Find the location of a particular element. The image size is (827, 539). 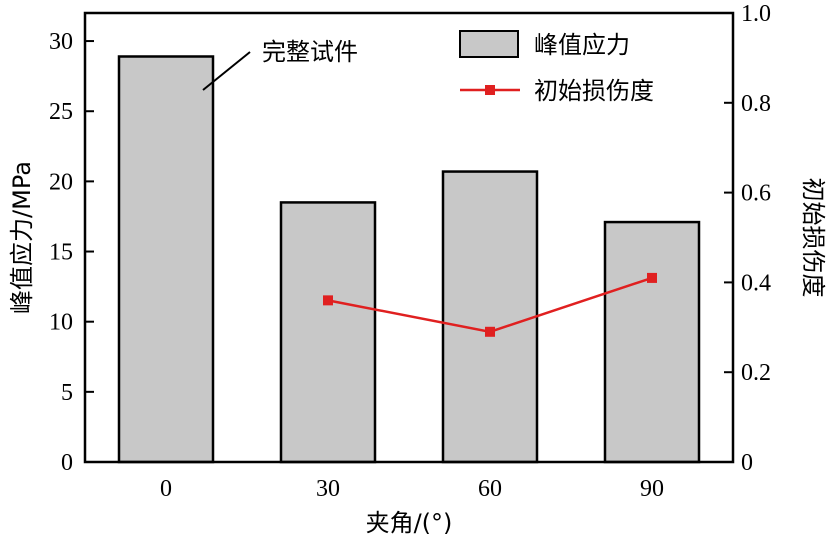

x-tick-label: 0 is located at coordinates (166, 489).